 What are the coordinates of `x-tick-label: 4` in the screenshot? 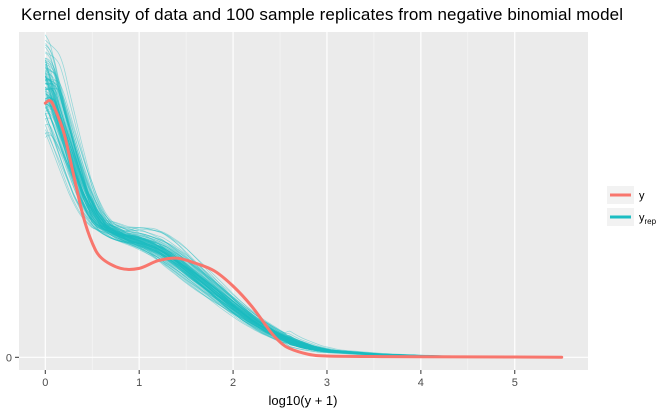 It's located at (421, 383).